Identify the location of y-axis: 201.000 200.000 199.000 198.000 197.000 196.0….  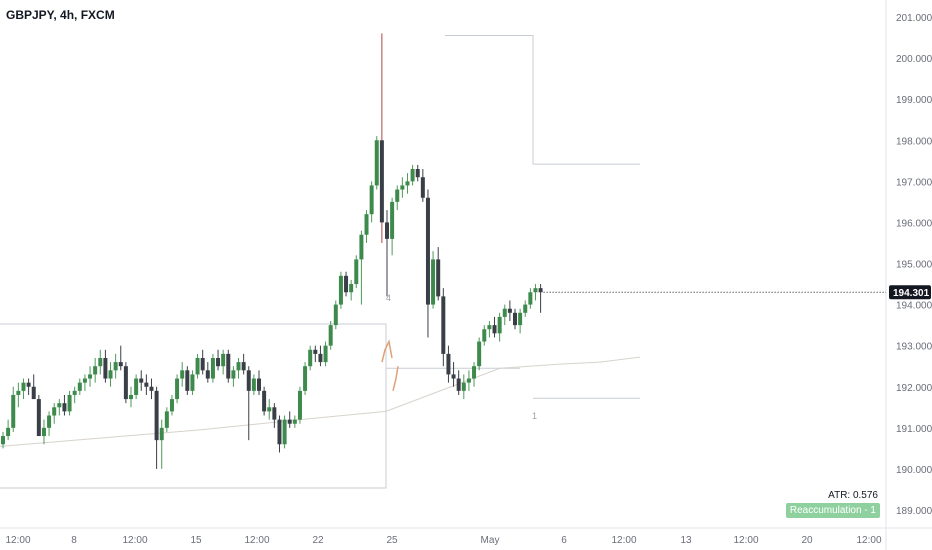
(914, 265).